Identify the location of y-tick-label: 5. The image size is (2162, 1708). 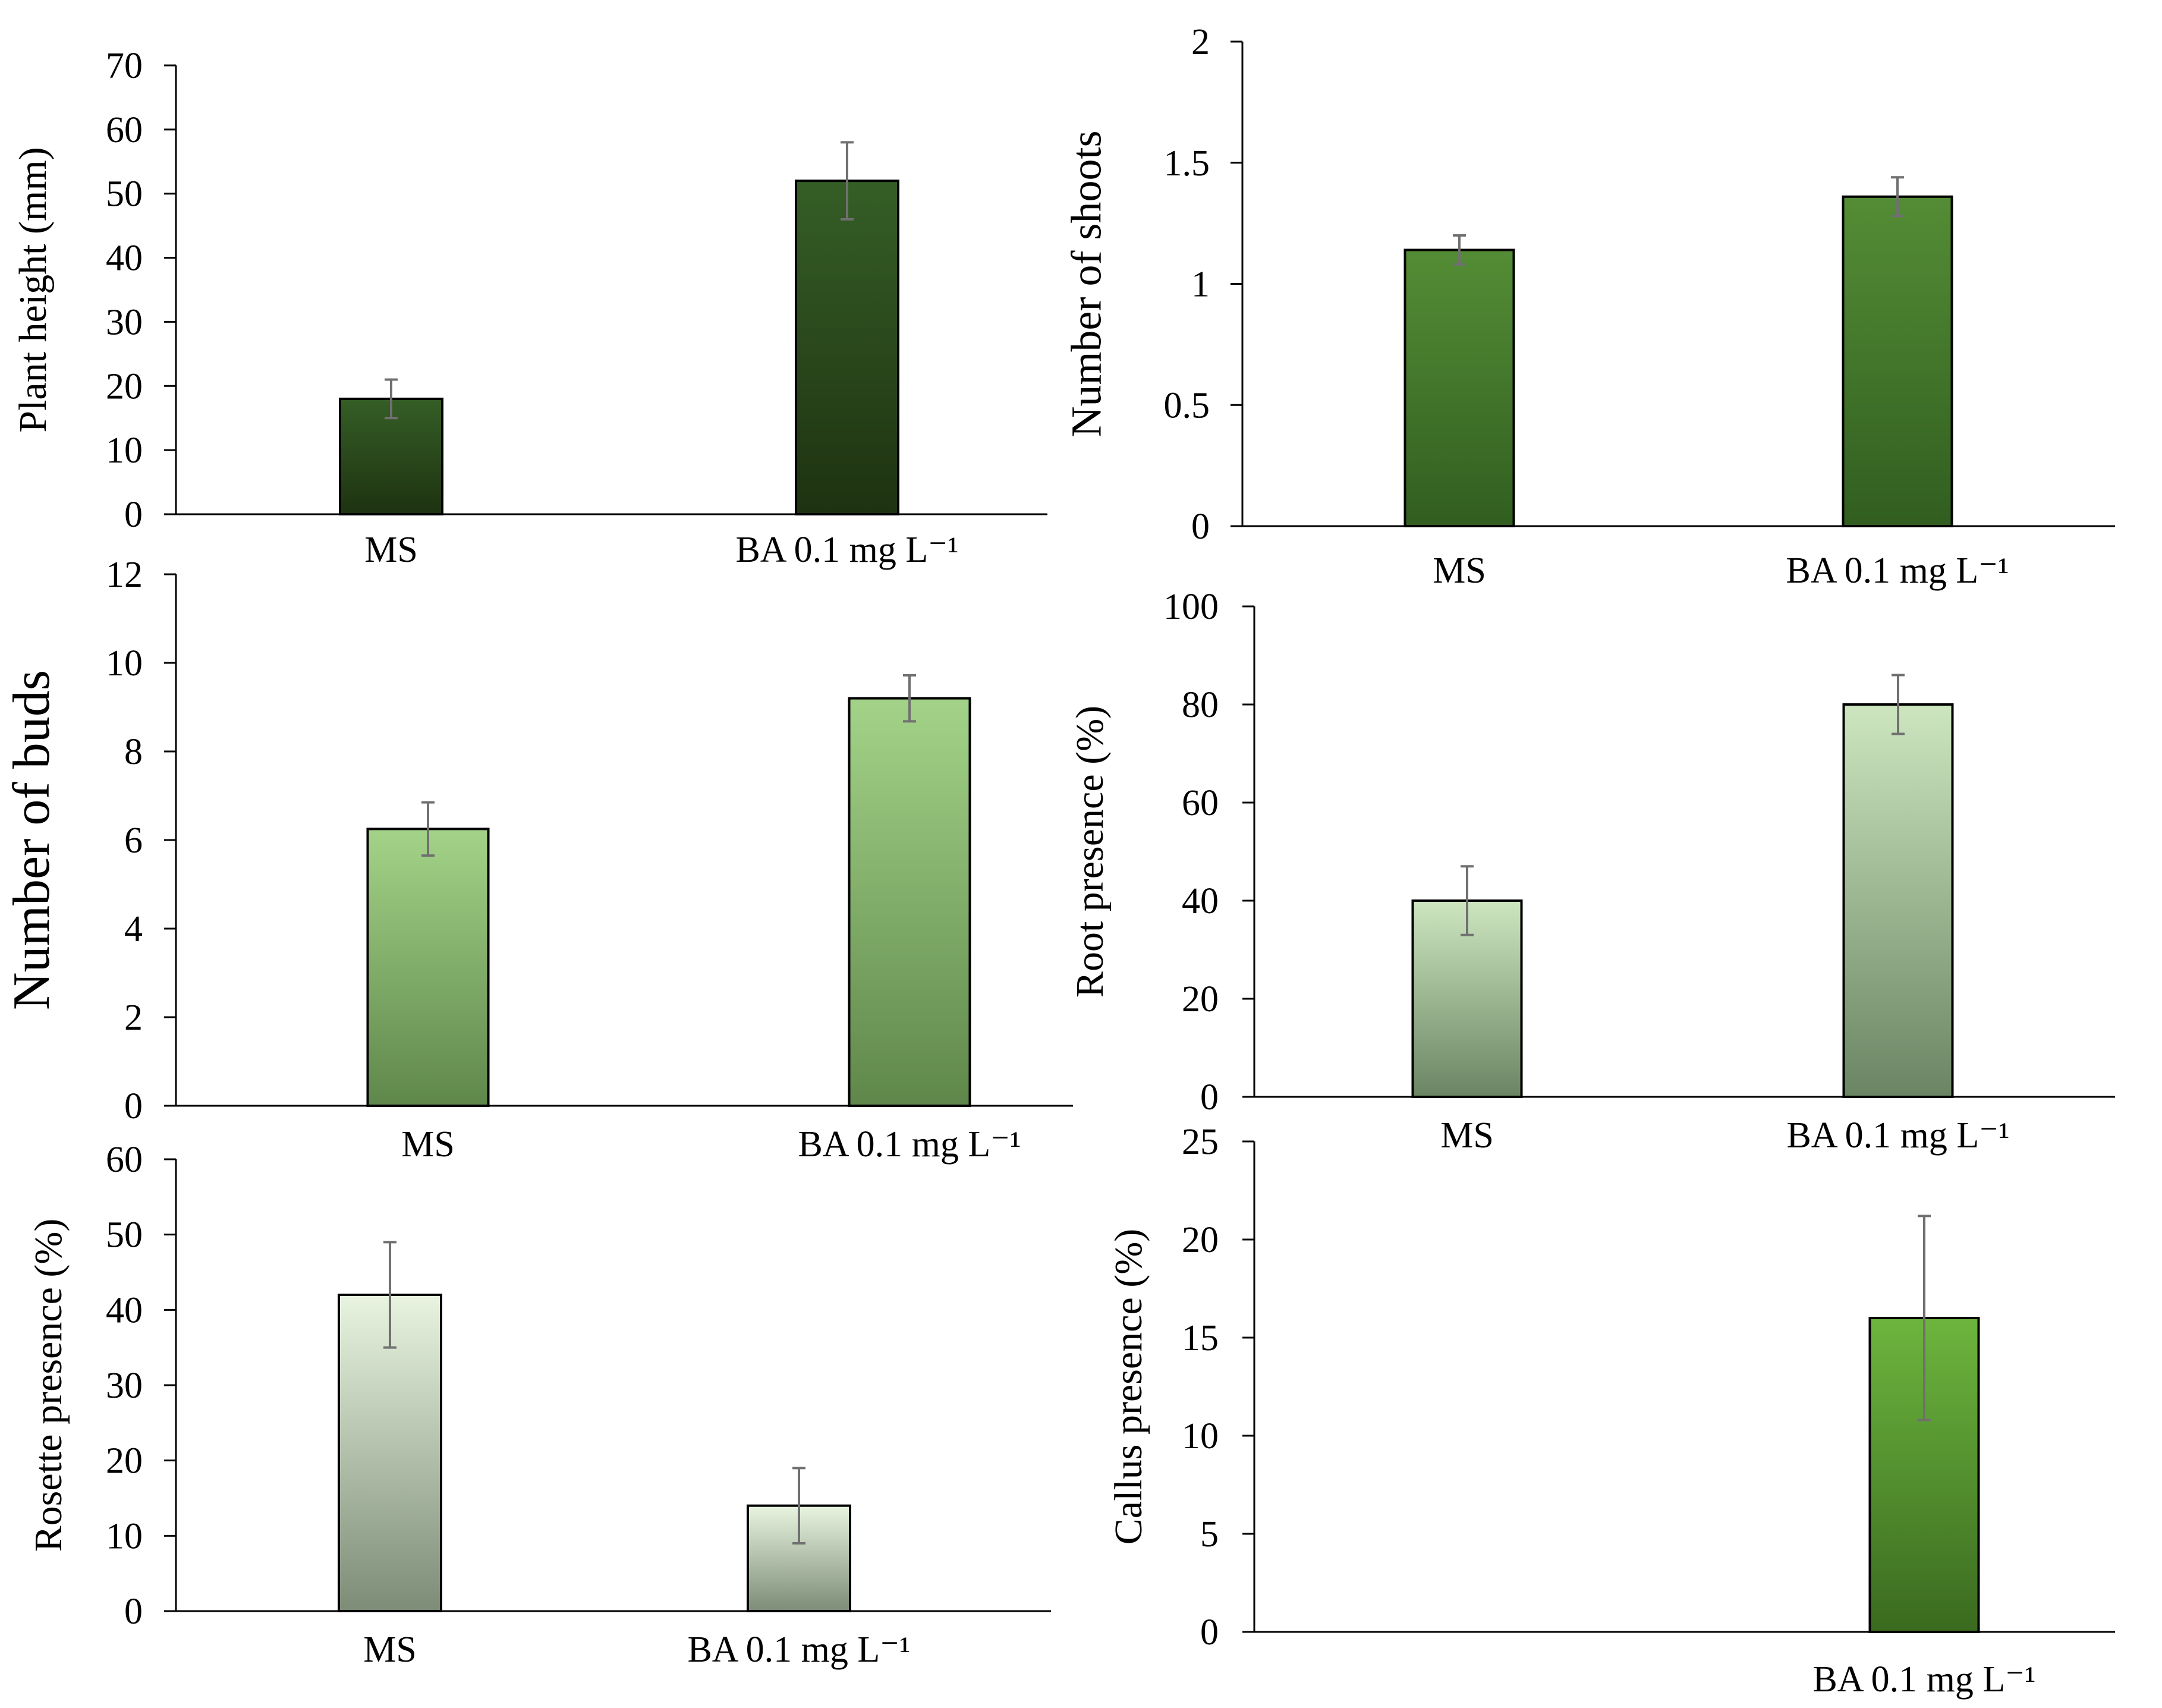
(1209, 1534).